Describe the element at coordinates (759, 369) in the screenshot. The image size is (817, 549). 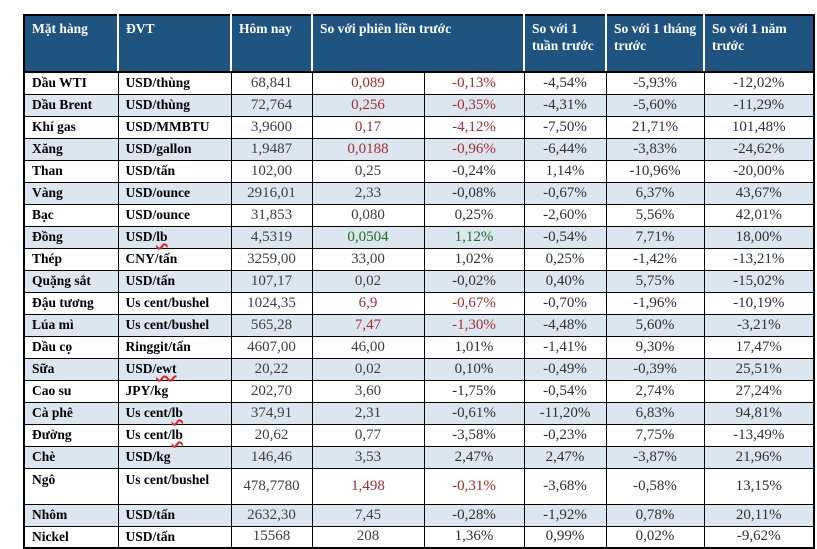
I see `year-percent: 25,51%` at that location.